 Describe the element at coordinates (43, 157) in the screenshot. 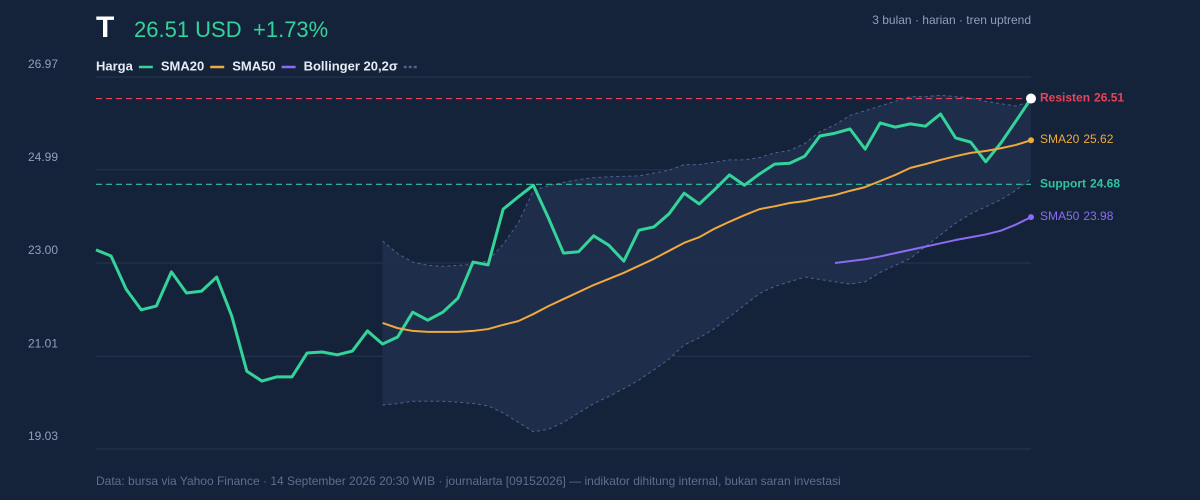

I see `y-tick-label: 24.99` at that location.